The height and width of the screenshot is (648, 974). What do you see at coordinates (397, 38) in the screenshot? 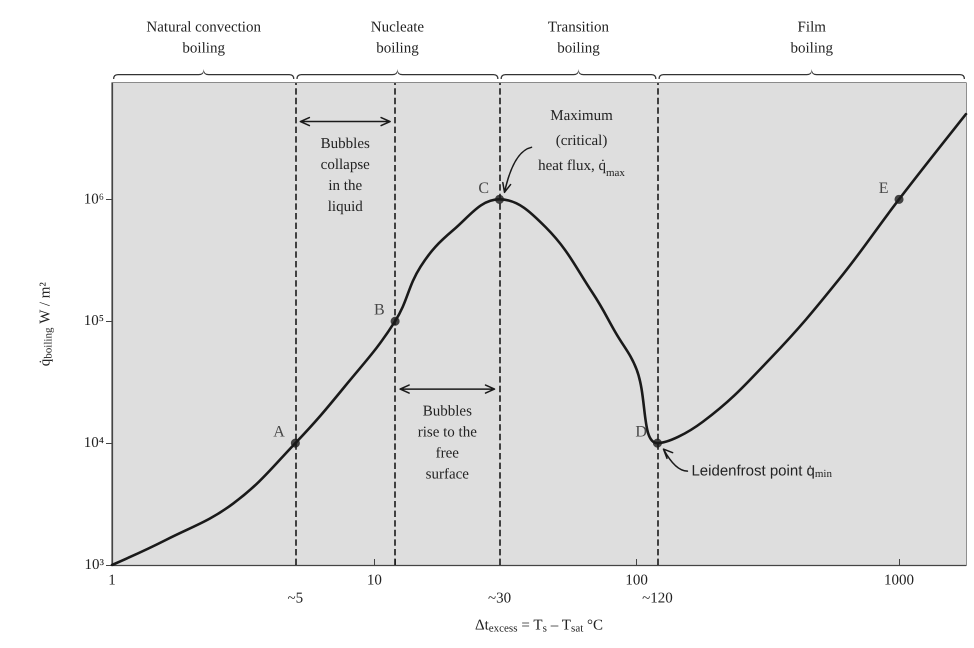
I see `band-label: Nucleate boiling` at bounding box center [397, 38].